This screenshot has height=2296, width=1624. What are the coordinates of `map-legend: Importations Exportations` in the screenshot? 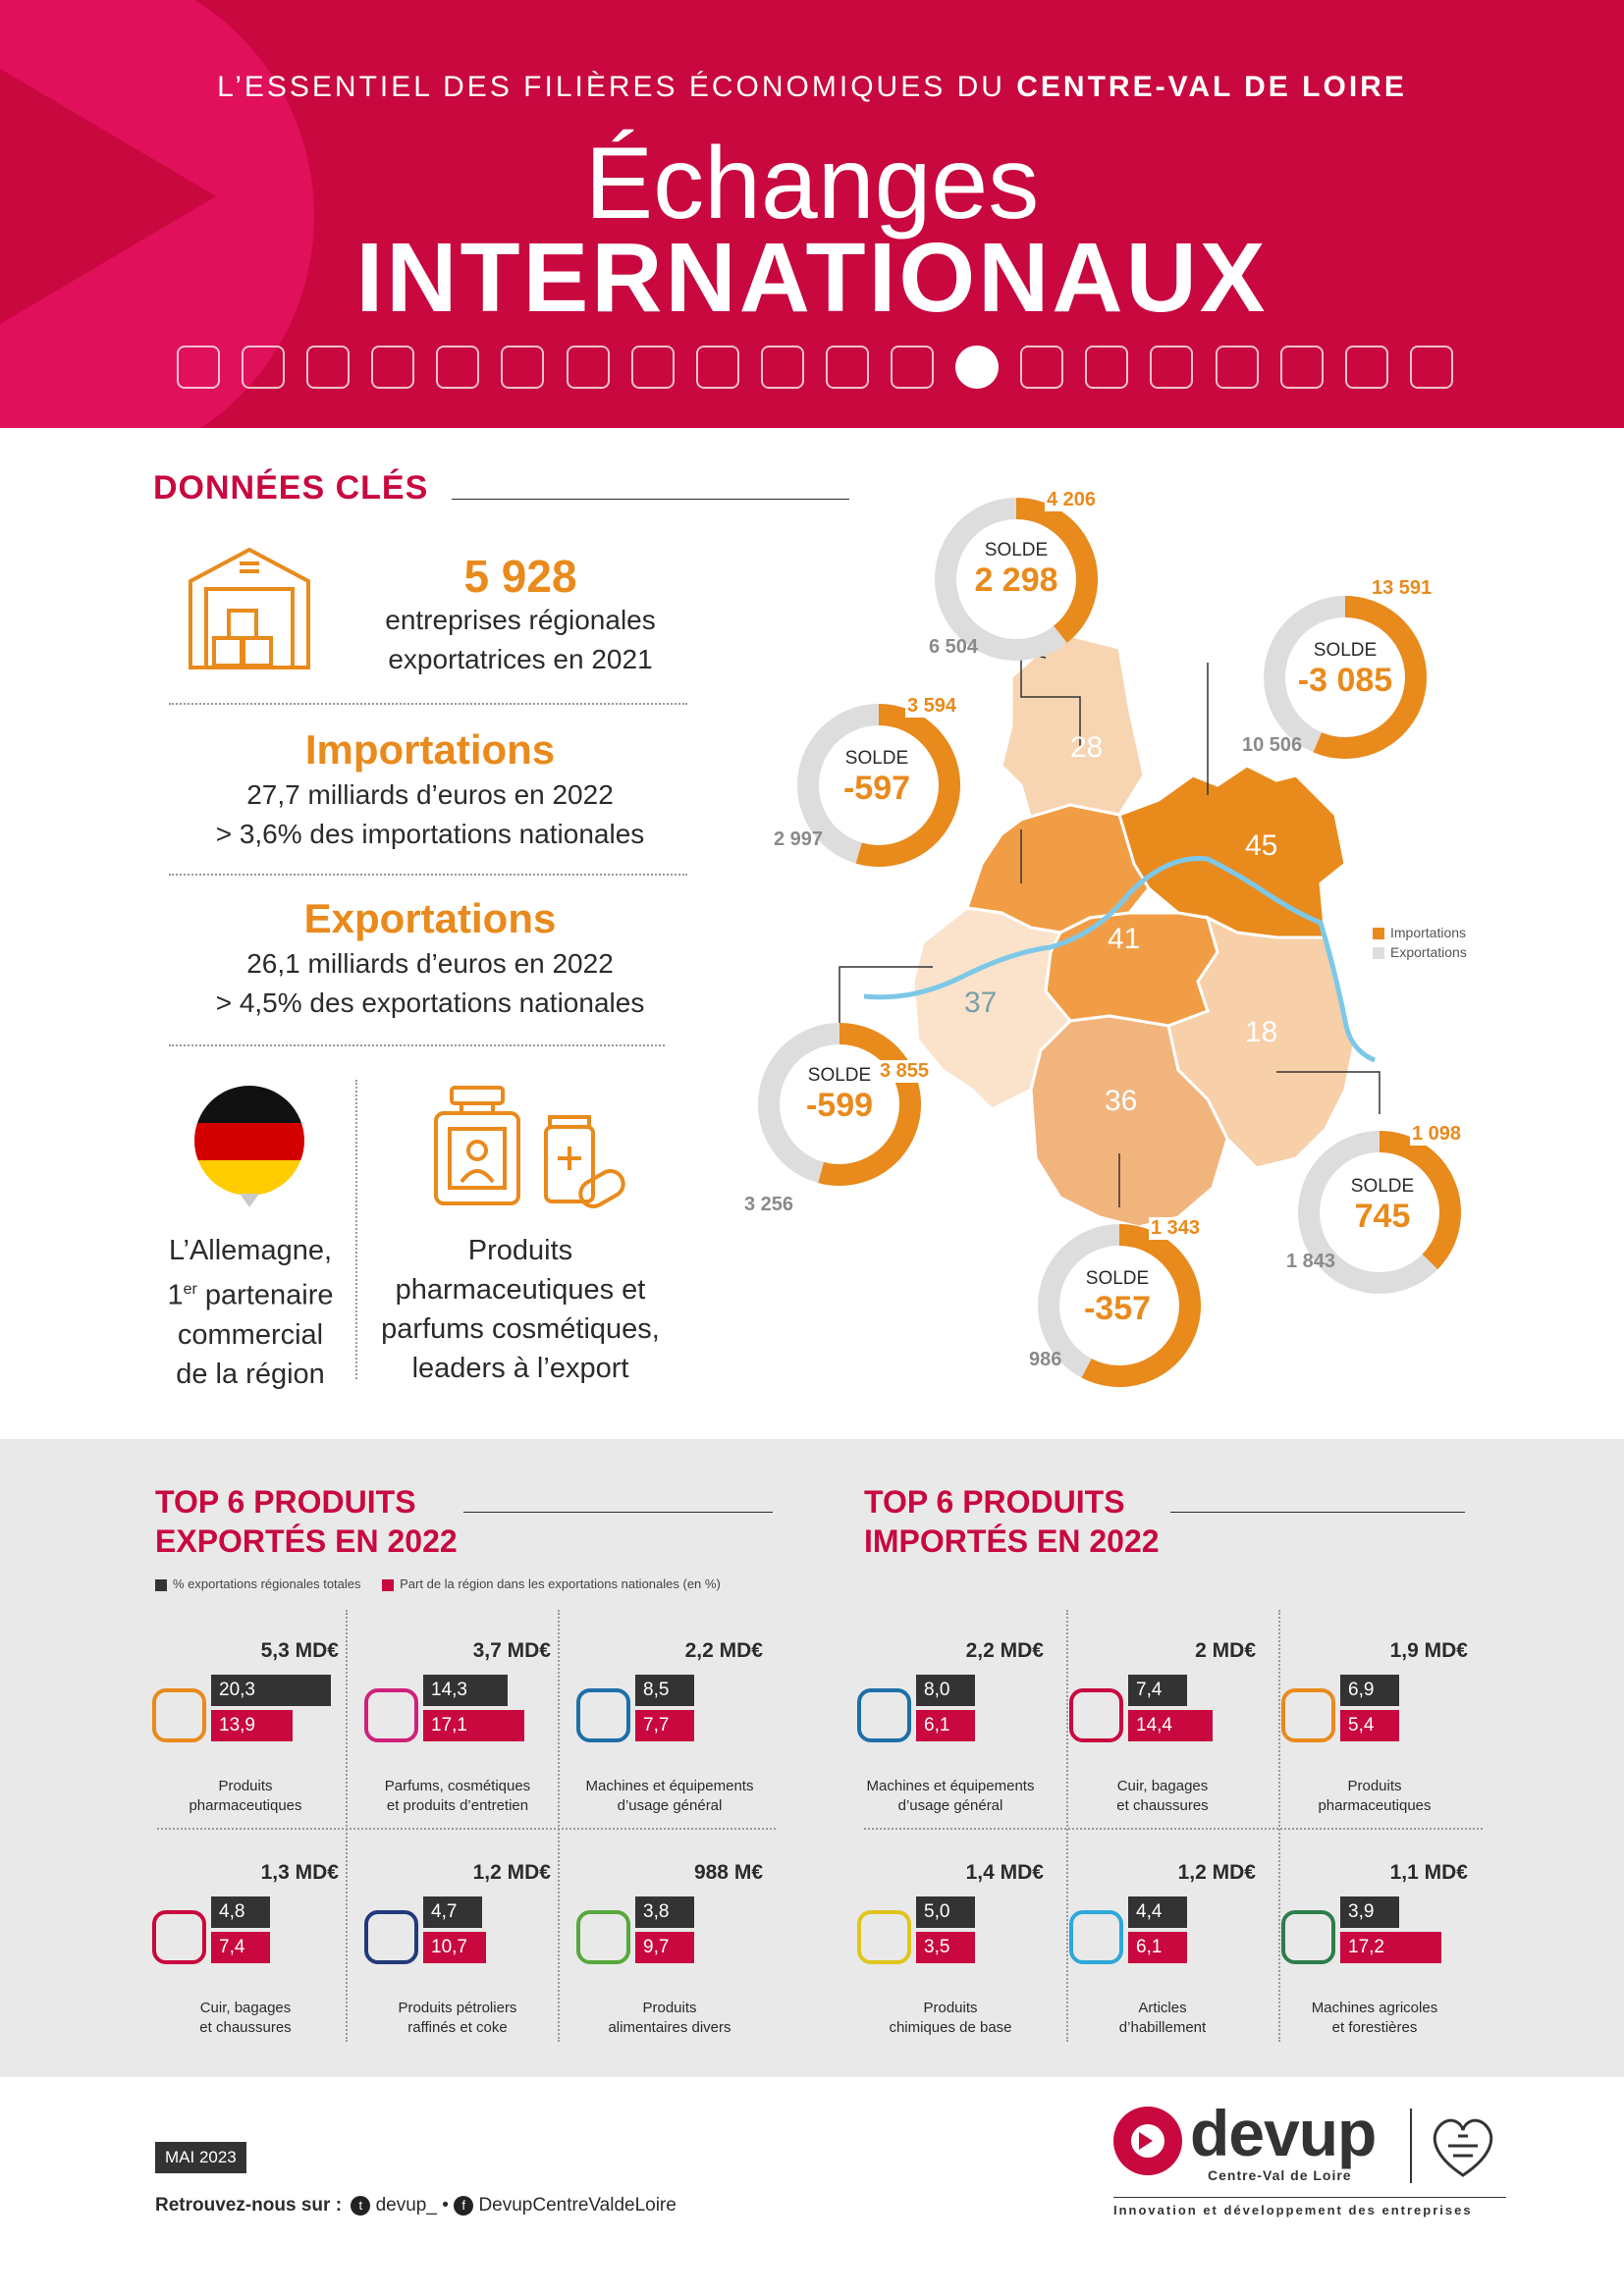 It's located at (1420, 942).